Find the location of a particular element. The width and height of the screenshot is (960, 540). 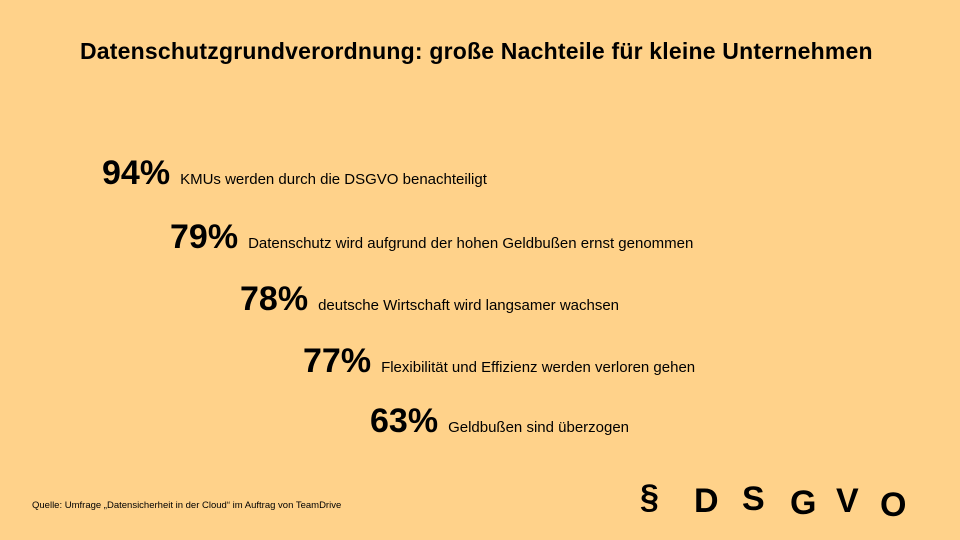

stat-row-5: 63% Geldbußen sind überzogen is located at coordinates (499, 421).